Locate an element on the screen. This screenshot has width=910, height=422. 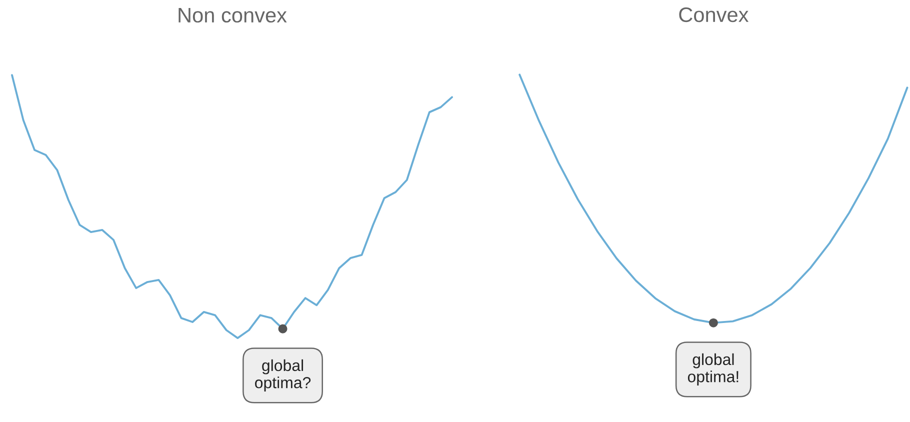
chart-title: Convex is located at coordinates (714, 14).